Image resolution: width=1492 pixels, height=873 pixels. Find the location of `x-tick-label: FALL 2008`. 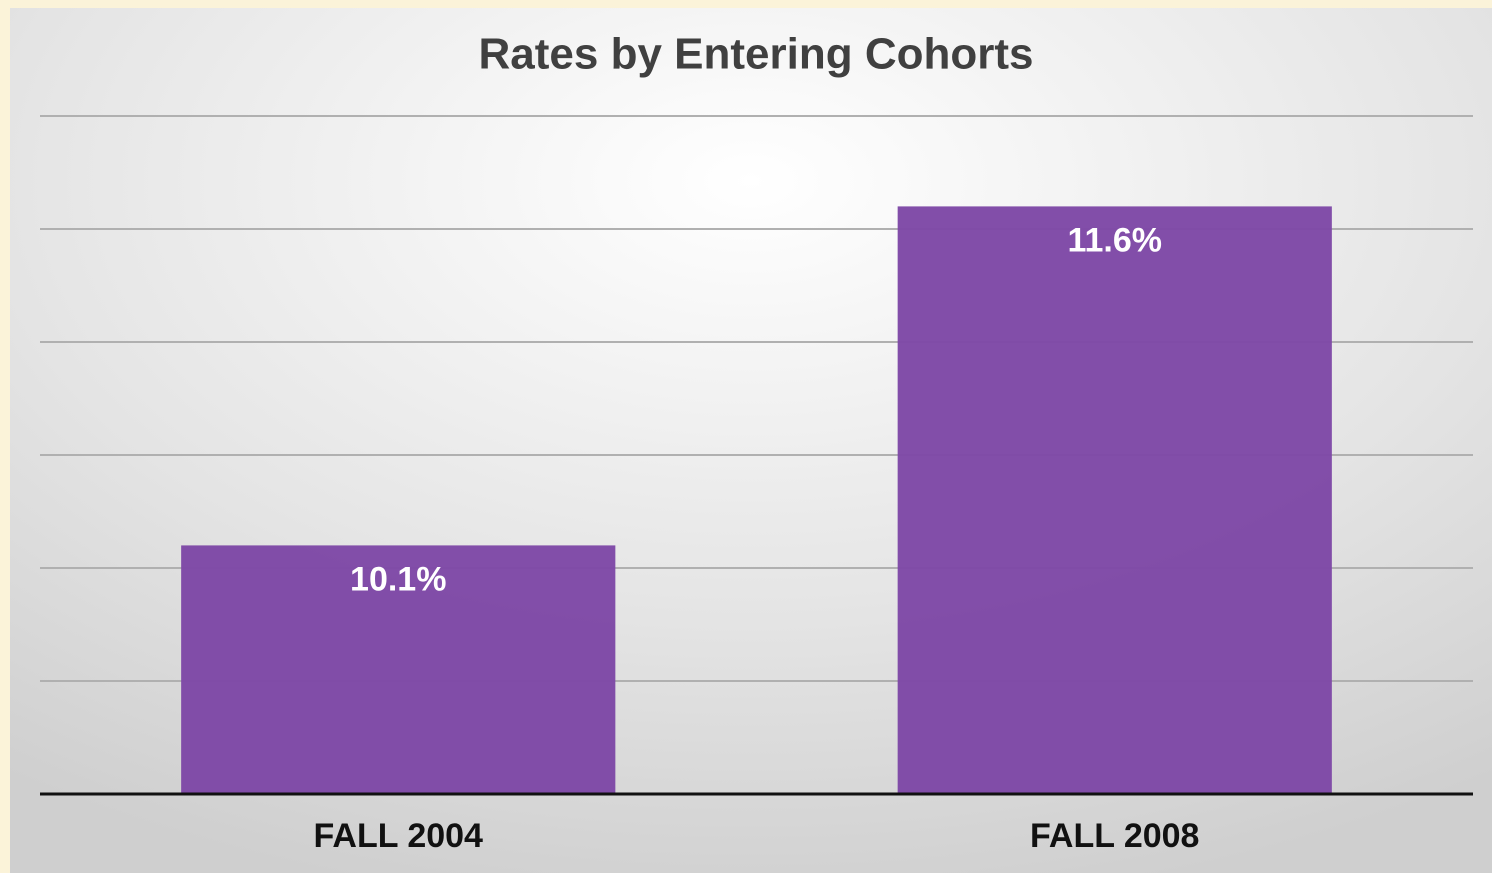

x-tick-label: FALL 2008 is located at coordinates (1114, 836).